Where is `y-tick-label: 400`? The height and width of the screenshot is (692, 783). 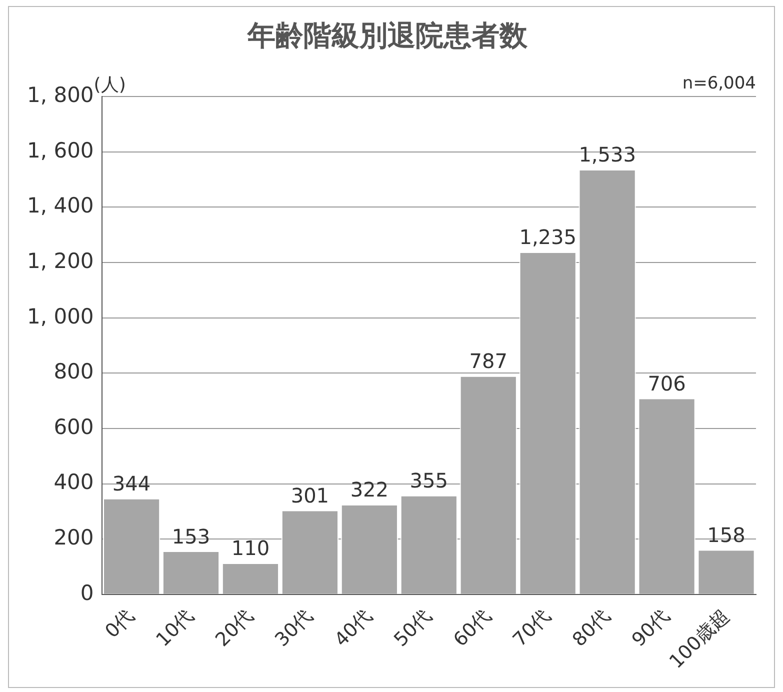 y-tick-label: 400 is located at coordinates (74, 482).